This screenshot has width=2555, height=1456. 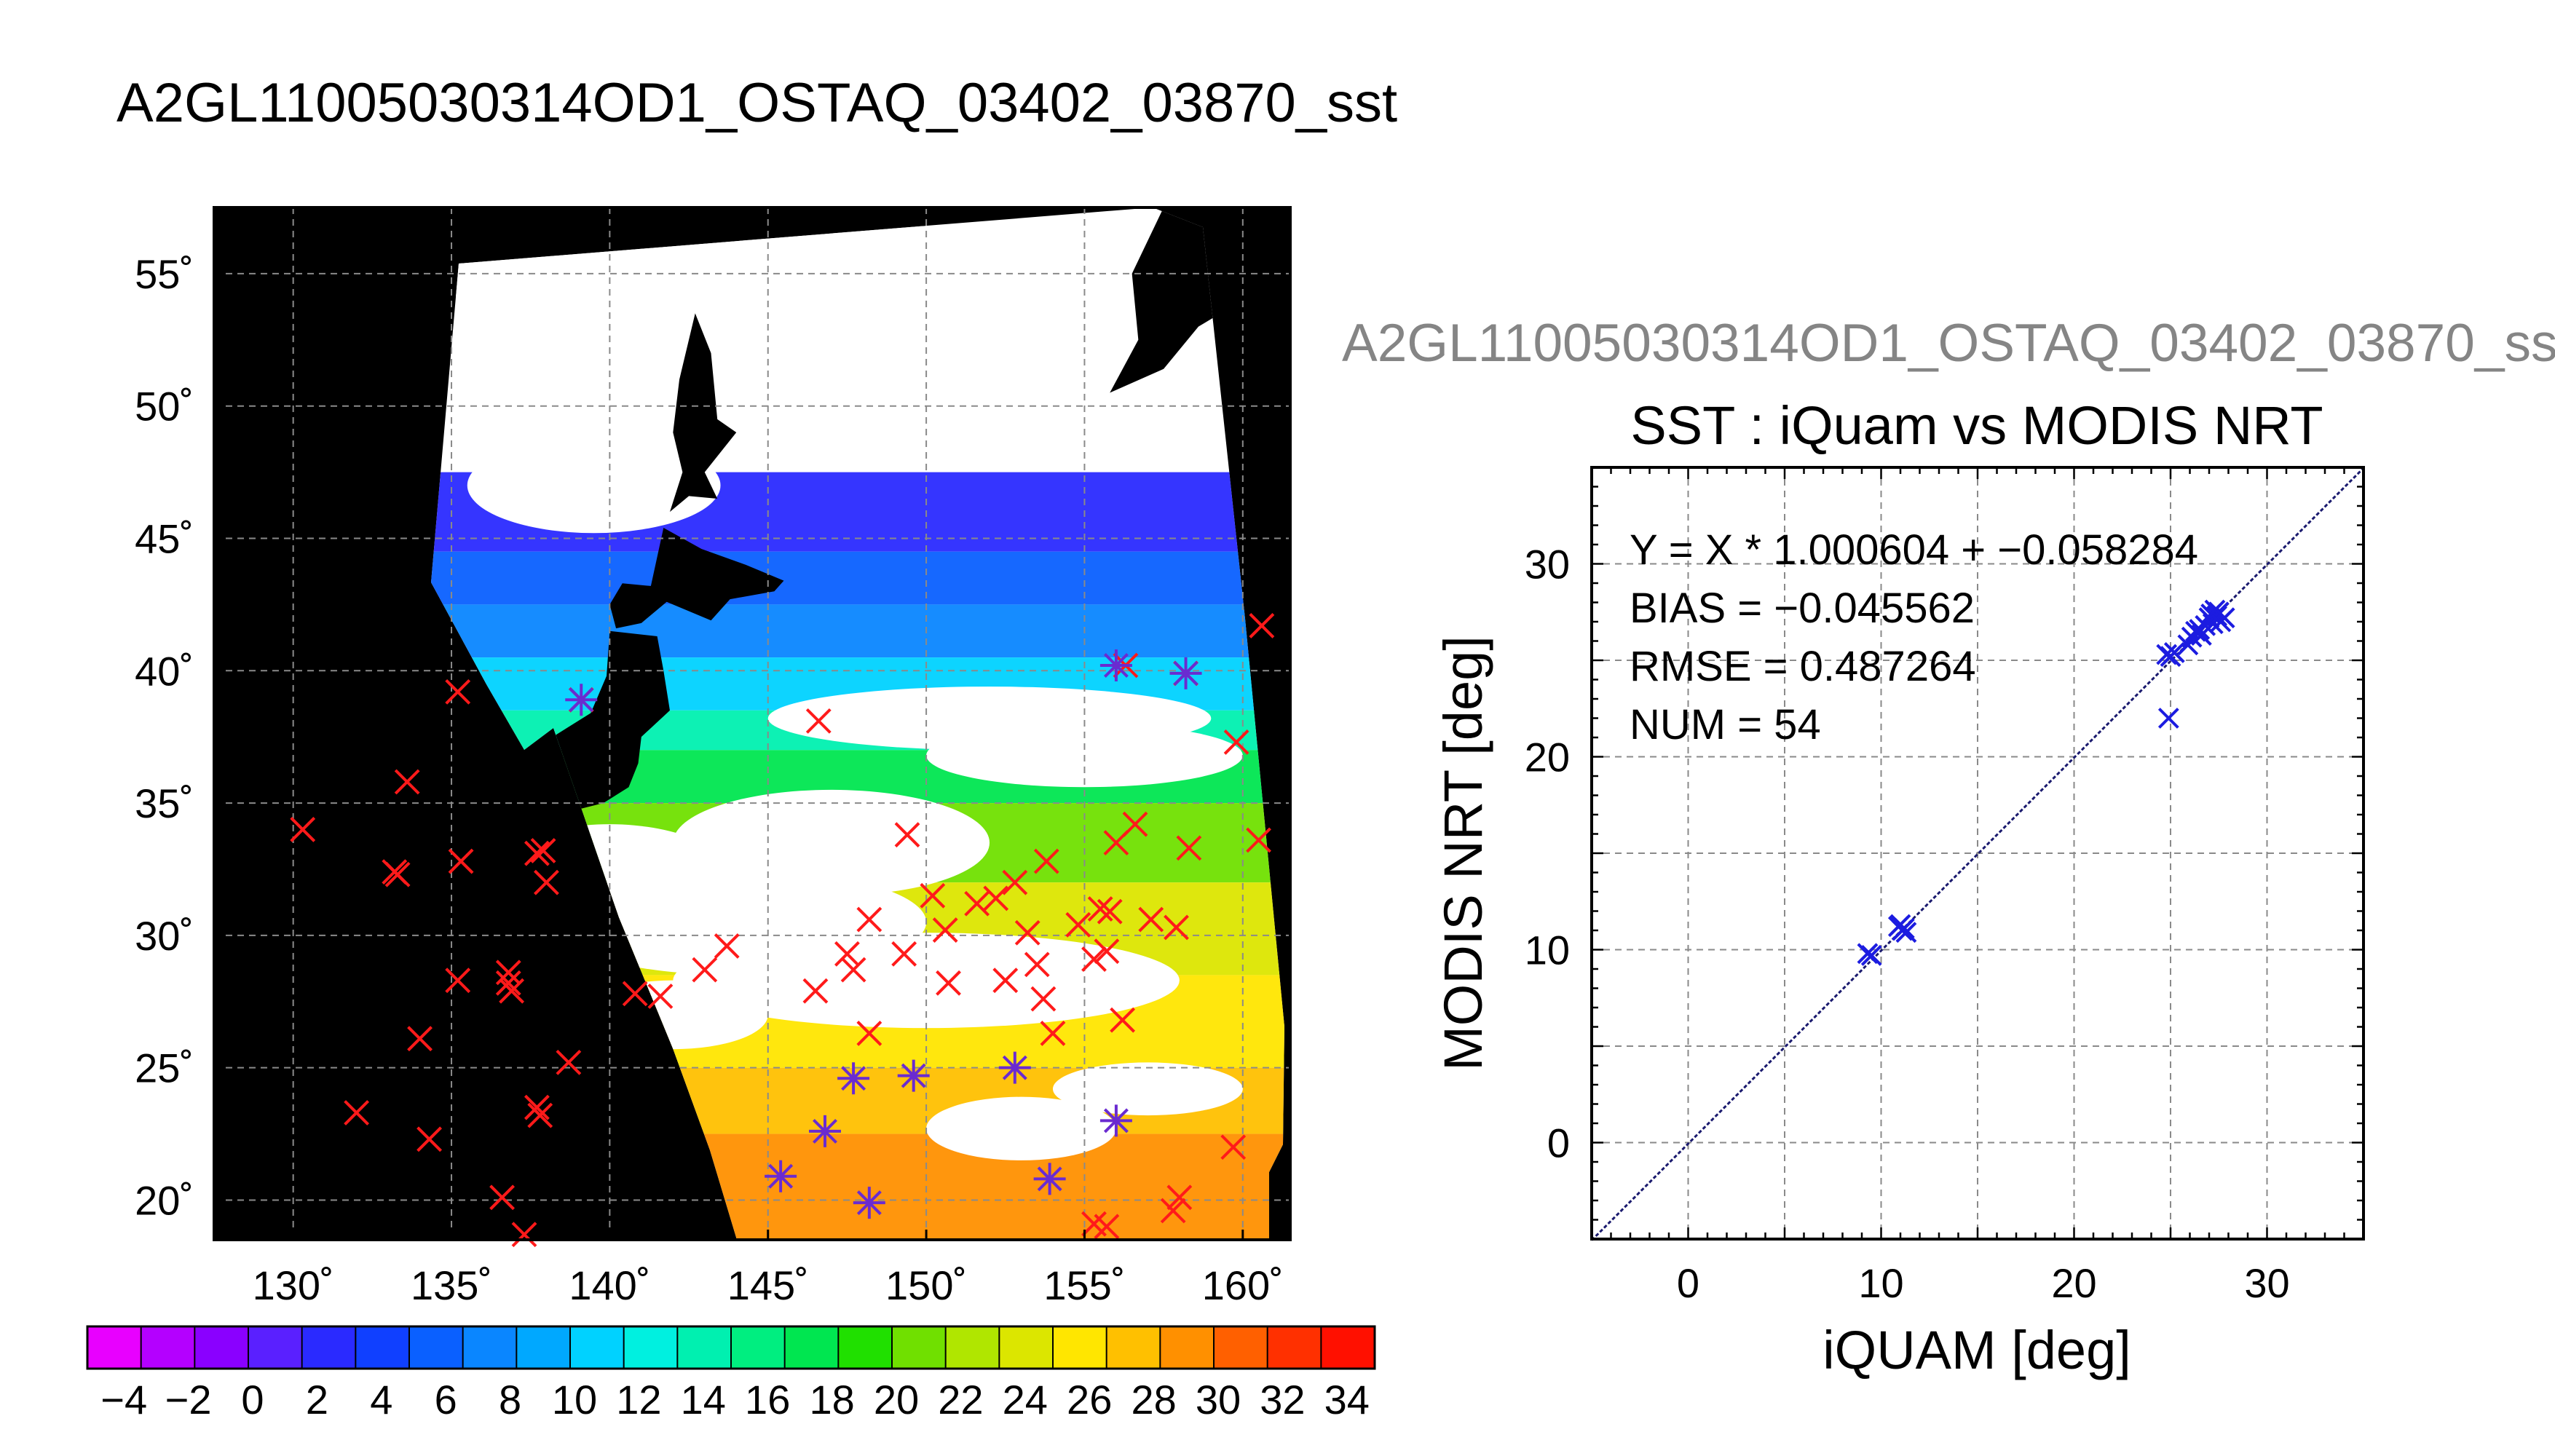 I want to click on y-tick-label: 20˚, so click(x=164, y=1200).